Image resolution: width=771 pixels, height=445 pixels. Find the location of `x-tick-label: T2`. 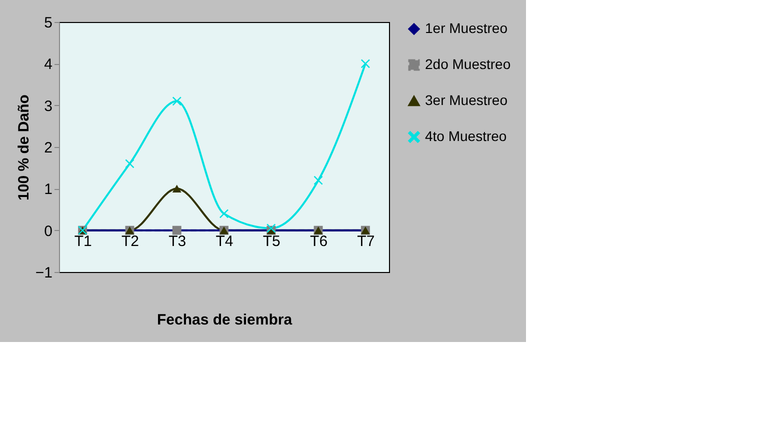

x-tick-label: T2 is located at coordinates (130, 241).